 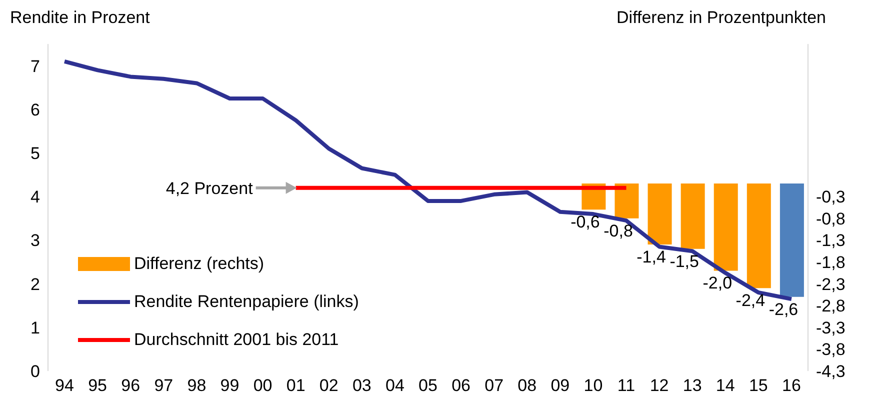 What do you see at coordinates (831, 328) in the screenshot?
I see `y2-tick-label: -3,3` at bounding box center [831, 328].